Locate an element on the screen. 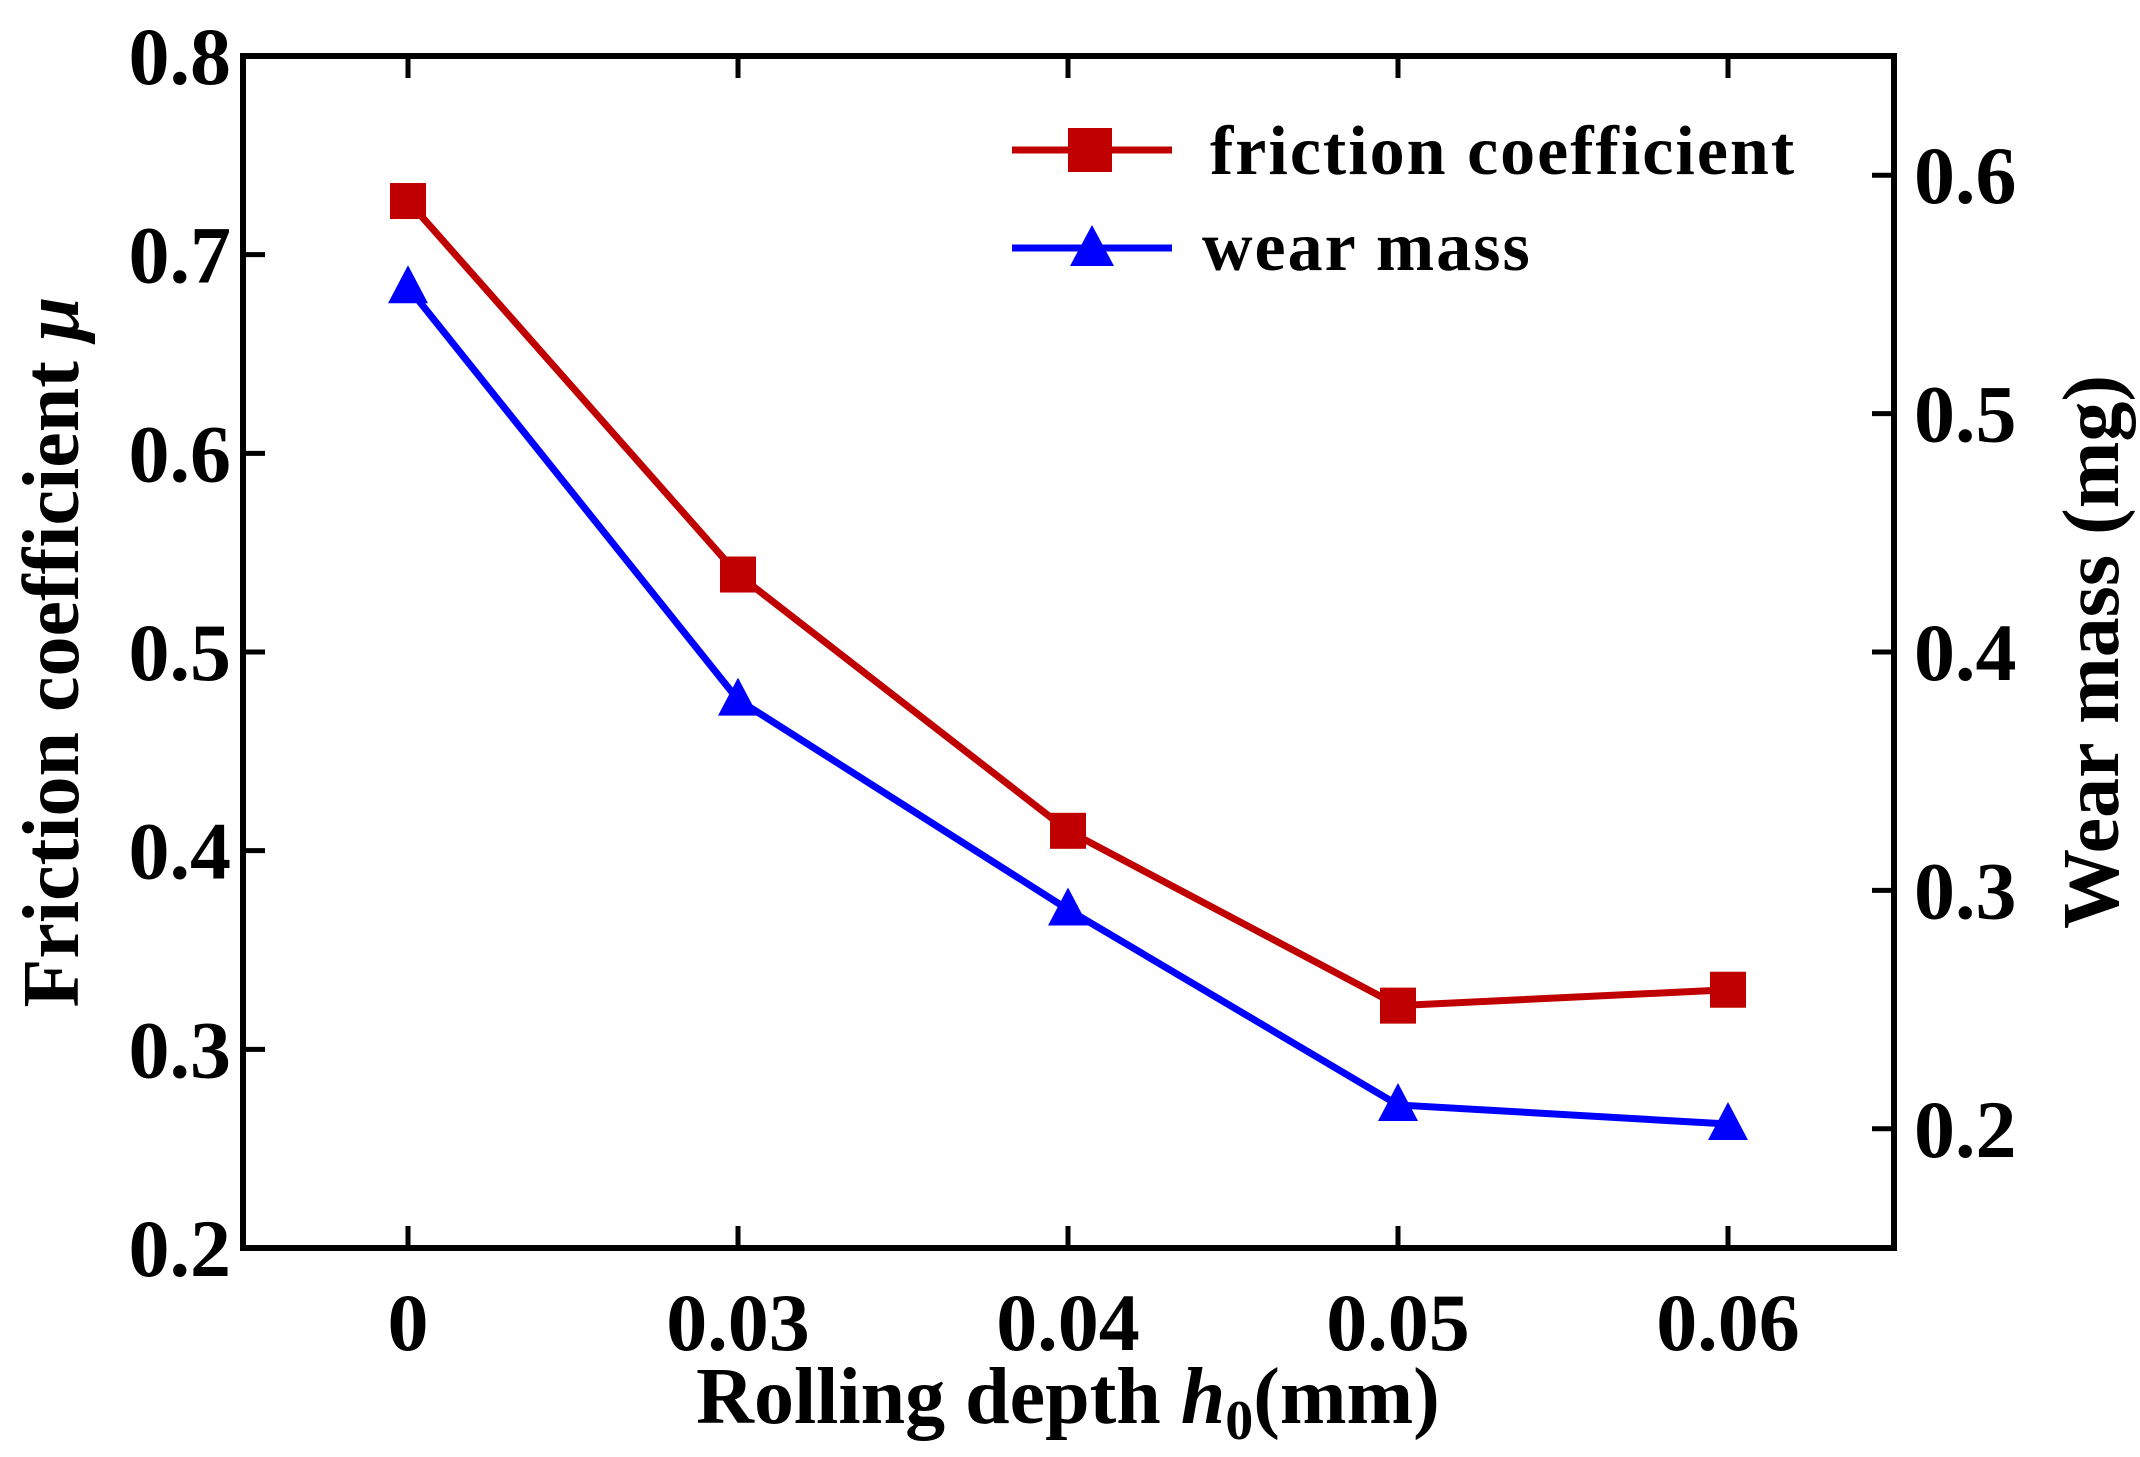 This screenshot has width=2140, height=1457. legend: friction coefficient wear mass is located at coordinates (1404, 199).